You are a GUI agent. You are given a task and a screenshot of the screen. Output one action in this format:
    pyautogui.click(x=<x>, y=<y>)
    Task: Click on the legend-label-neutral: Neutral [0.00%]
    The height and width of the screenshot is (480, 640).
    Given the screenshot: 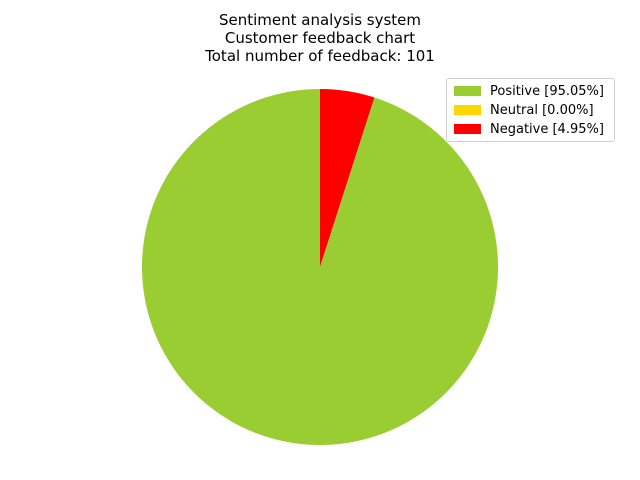 What is the action you would take?
    pyautogui.click(x=542, y=110)
    